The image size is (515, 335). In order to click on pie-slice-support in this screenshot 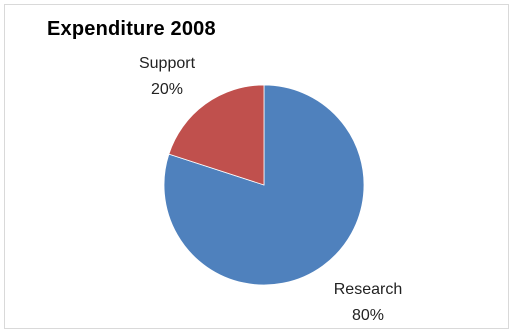, I will do `click(216, 135)`.